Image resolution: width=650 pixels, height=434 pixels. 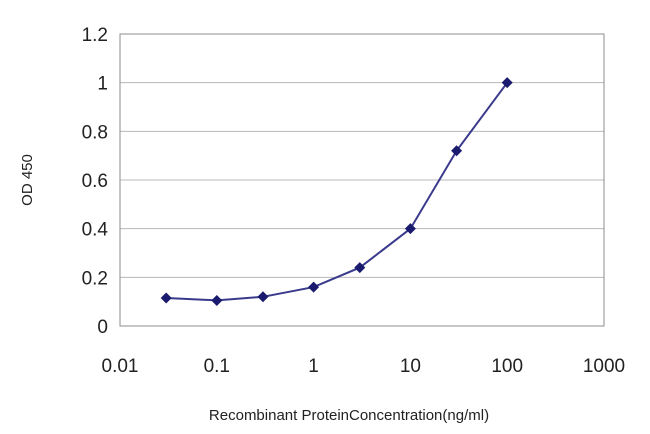 I want to click on y-tick-label: 0.4, so click(x=95, y=230).